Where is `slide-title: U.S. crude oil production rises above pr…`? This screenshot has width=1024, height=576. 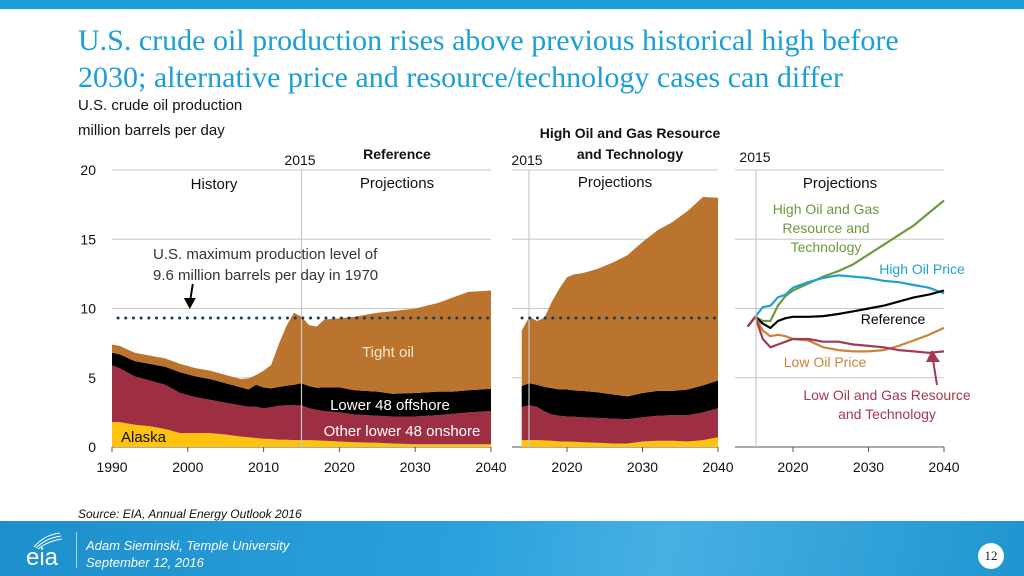 slide-title: U.S. crude oil production rises above pr… is located at coordinates (538, 59).